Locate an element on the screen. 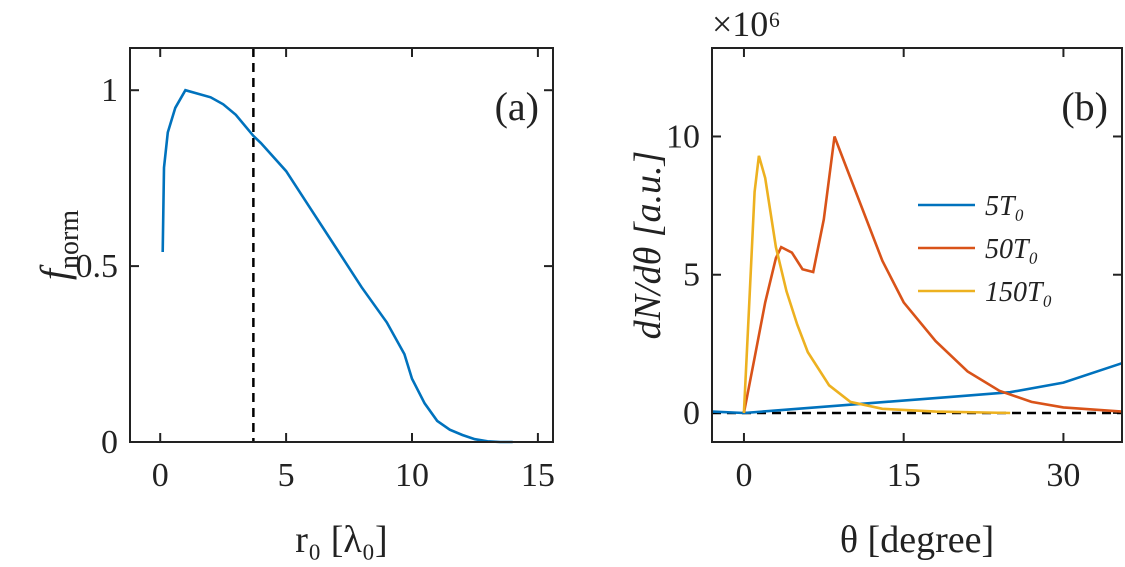 The image size is (1125, 567). legend-label: 150T₀ is located at coordinates (1018, 292).